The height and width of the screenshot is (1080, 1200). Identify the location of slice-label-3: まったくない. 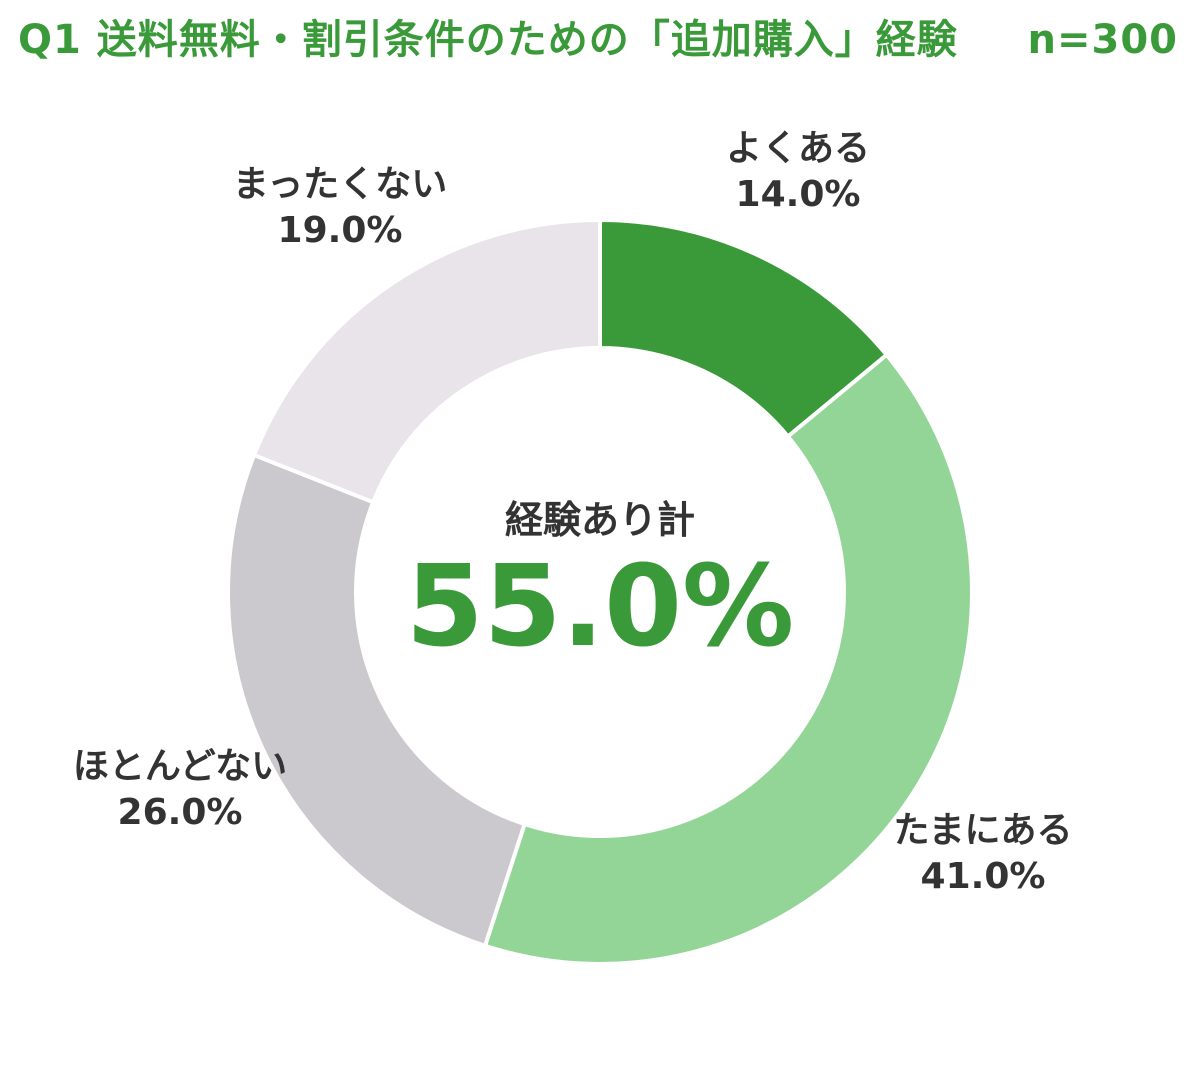
(340, 184).